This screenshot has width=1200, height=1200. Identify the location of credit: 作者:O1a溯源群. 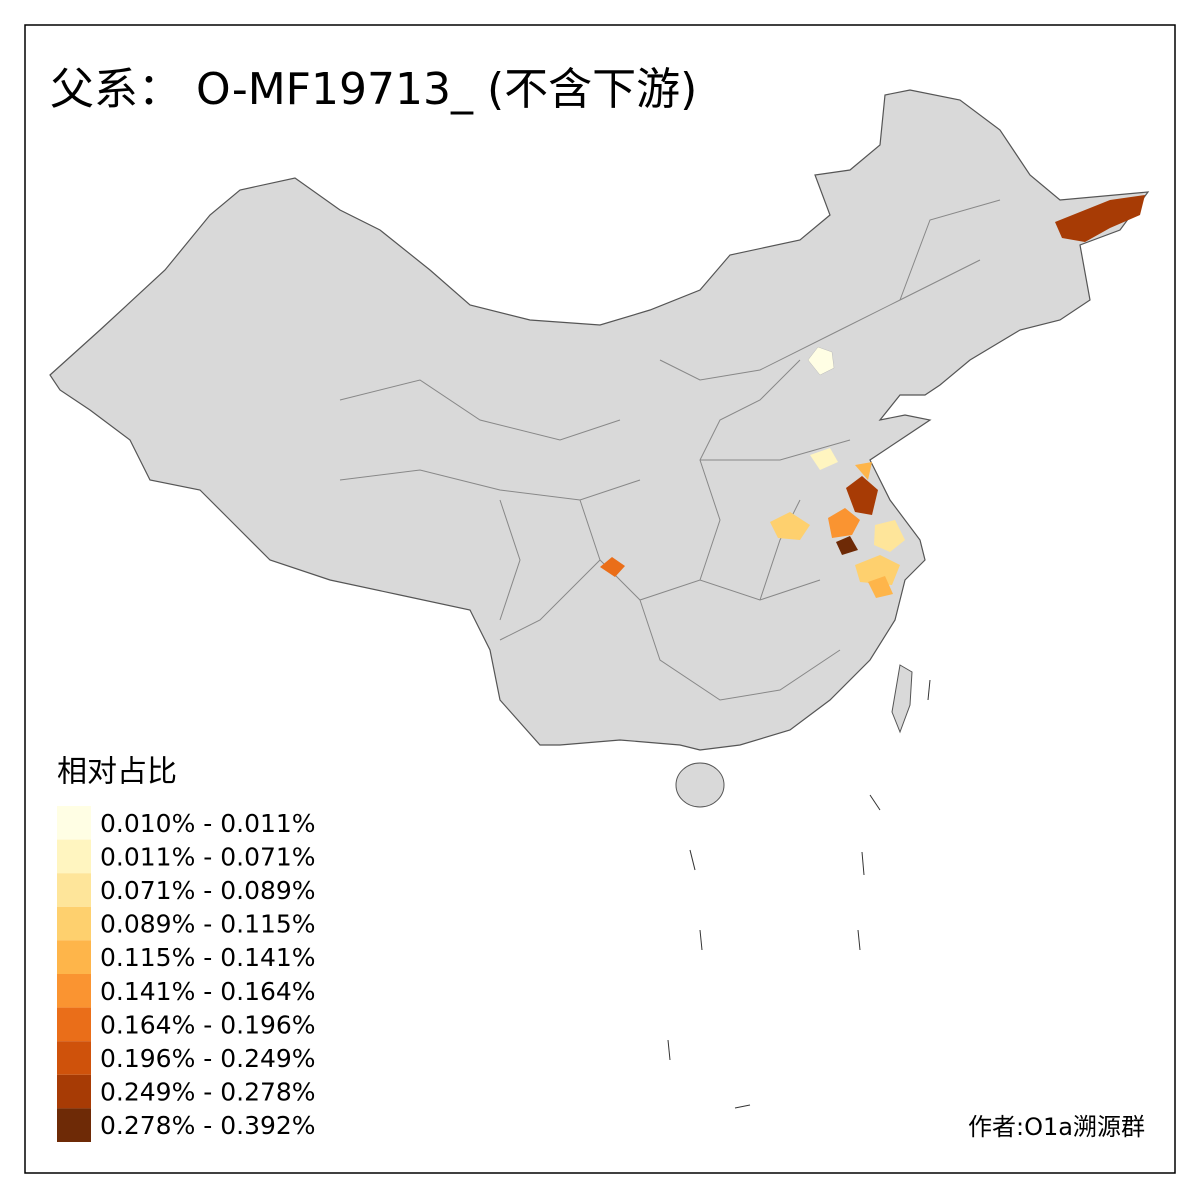
(1056, 1127).